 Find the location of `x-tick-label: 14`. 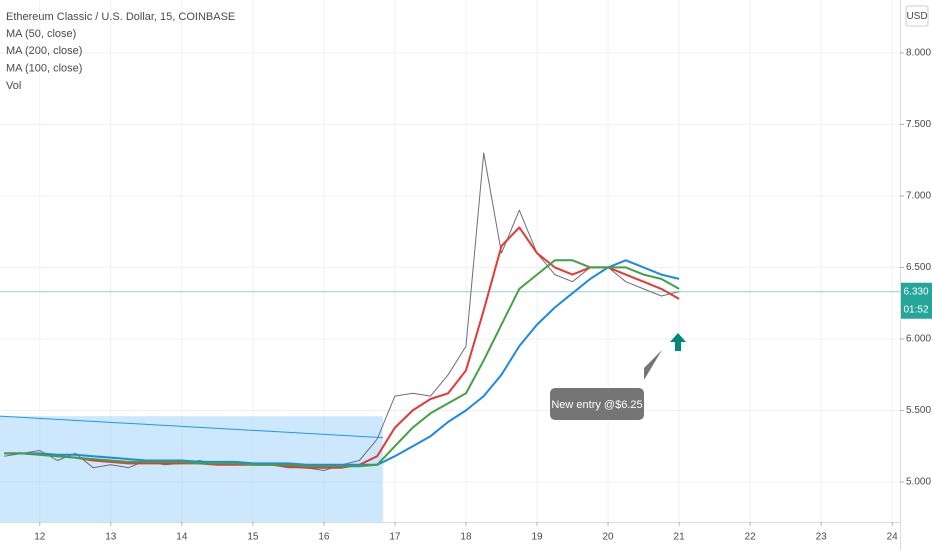

x-tick-label: 14 is located at coordinates (182, 537).